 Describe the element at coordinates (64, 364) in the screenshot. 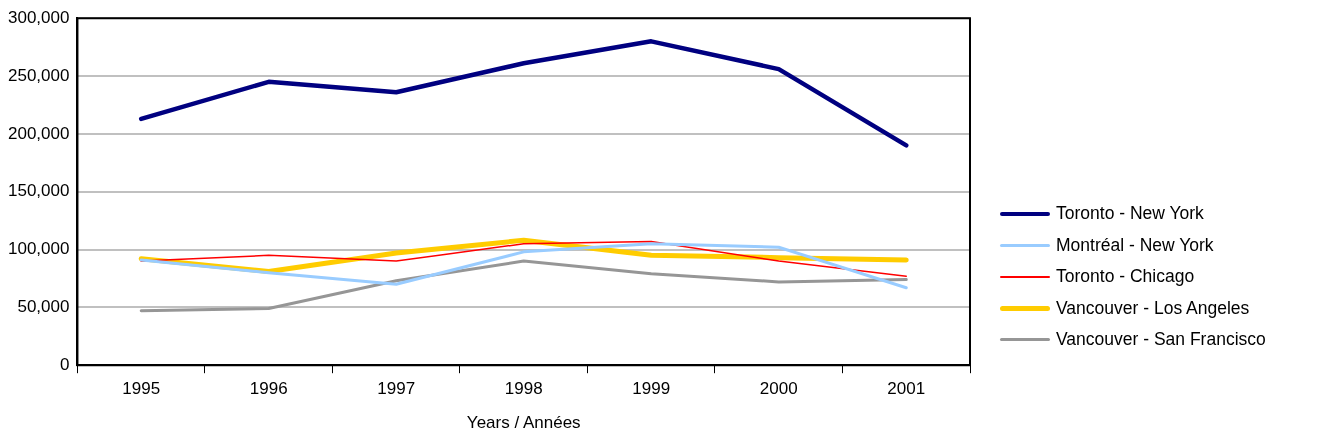

I see `y-tick-label: 0` at that location.